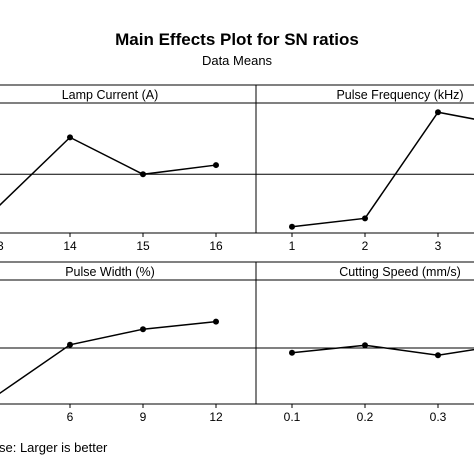 This screenshot has width=474, height=474. What do you see at coordinates (237, 39) in the screenshot?
I see `chart-title: Main Effects Plot for SN ratios` at bounding box center [237, 39].